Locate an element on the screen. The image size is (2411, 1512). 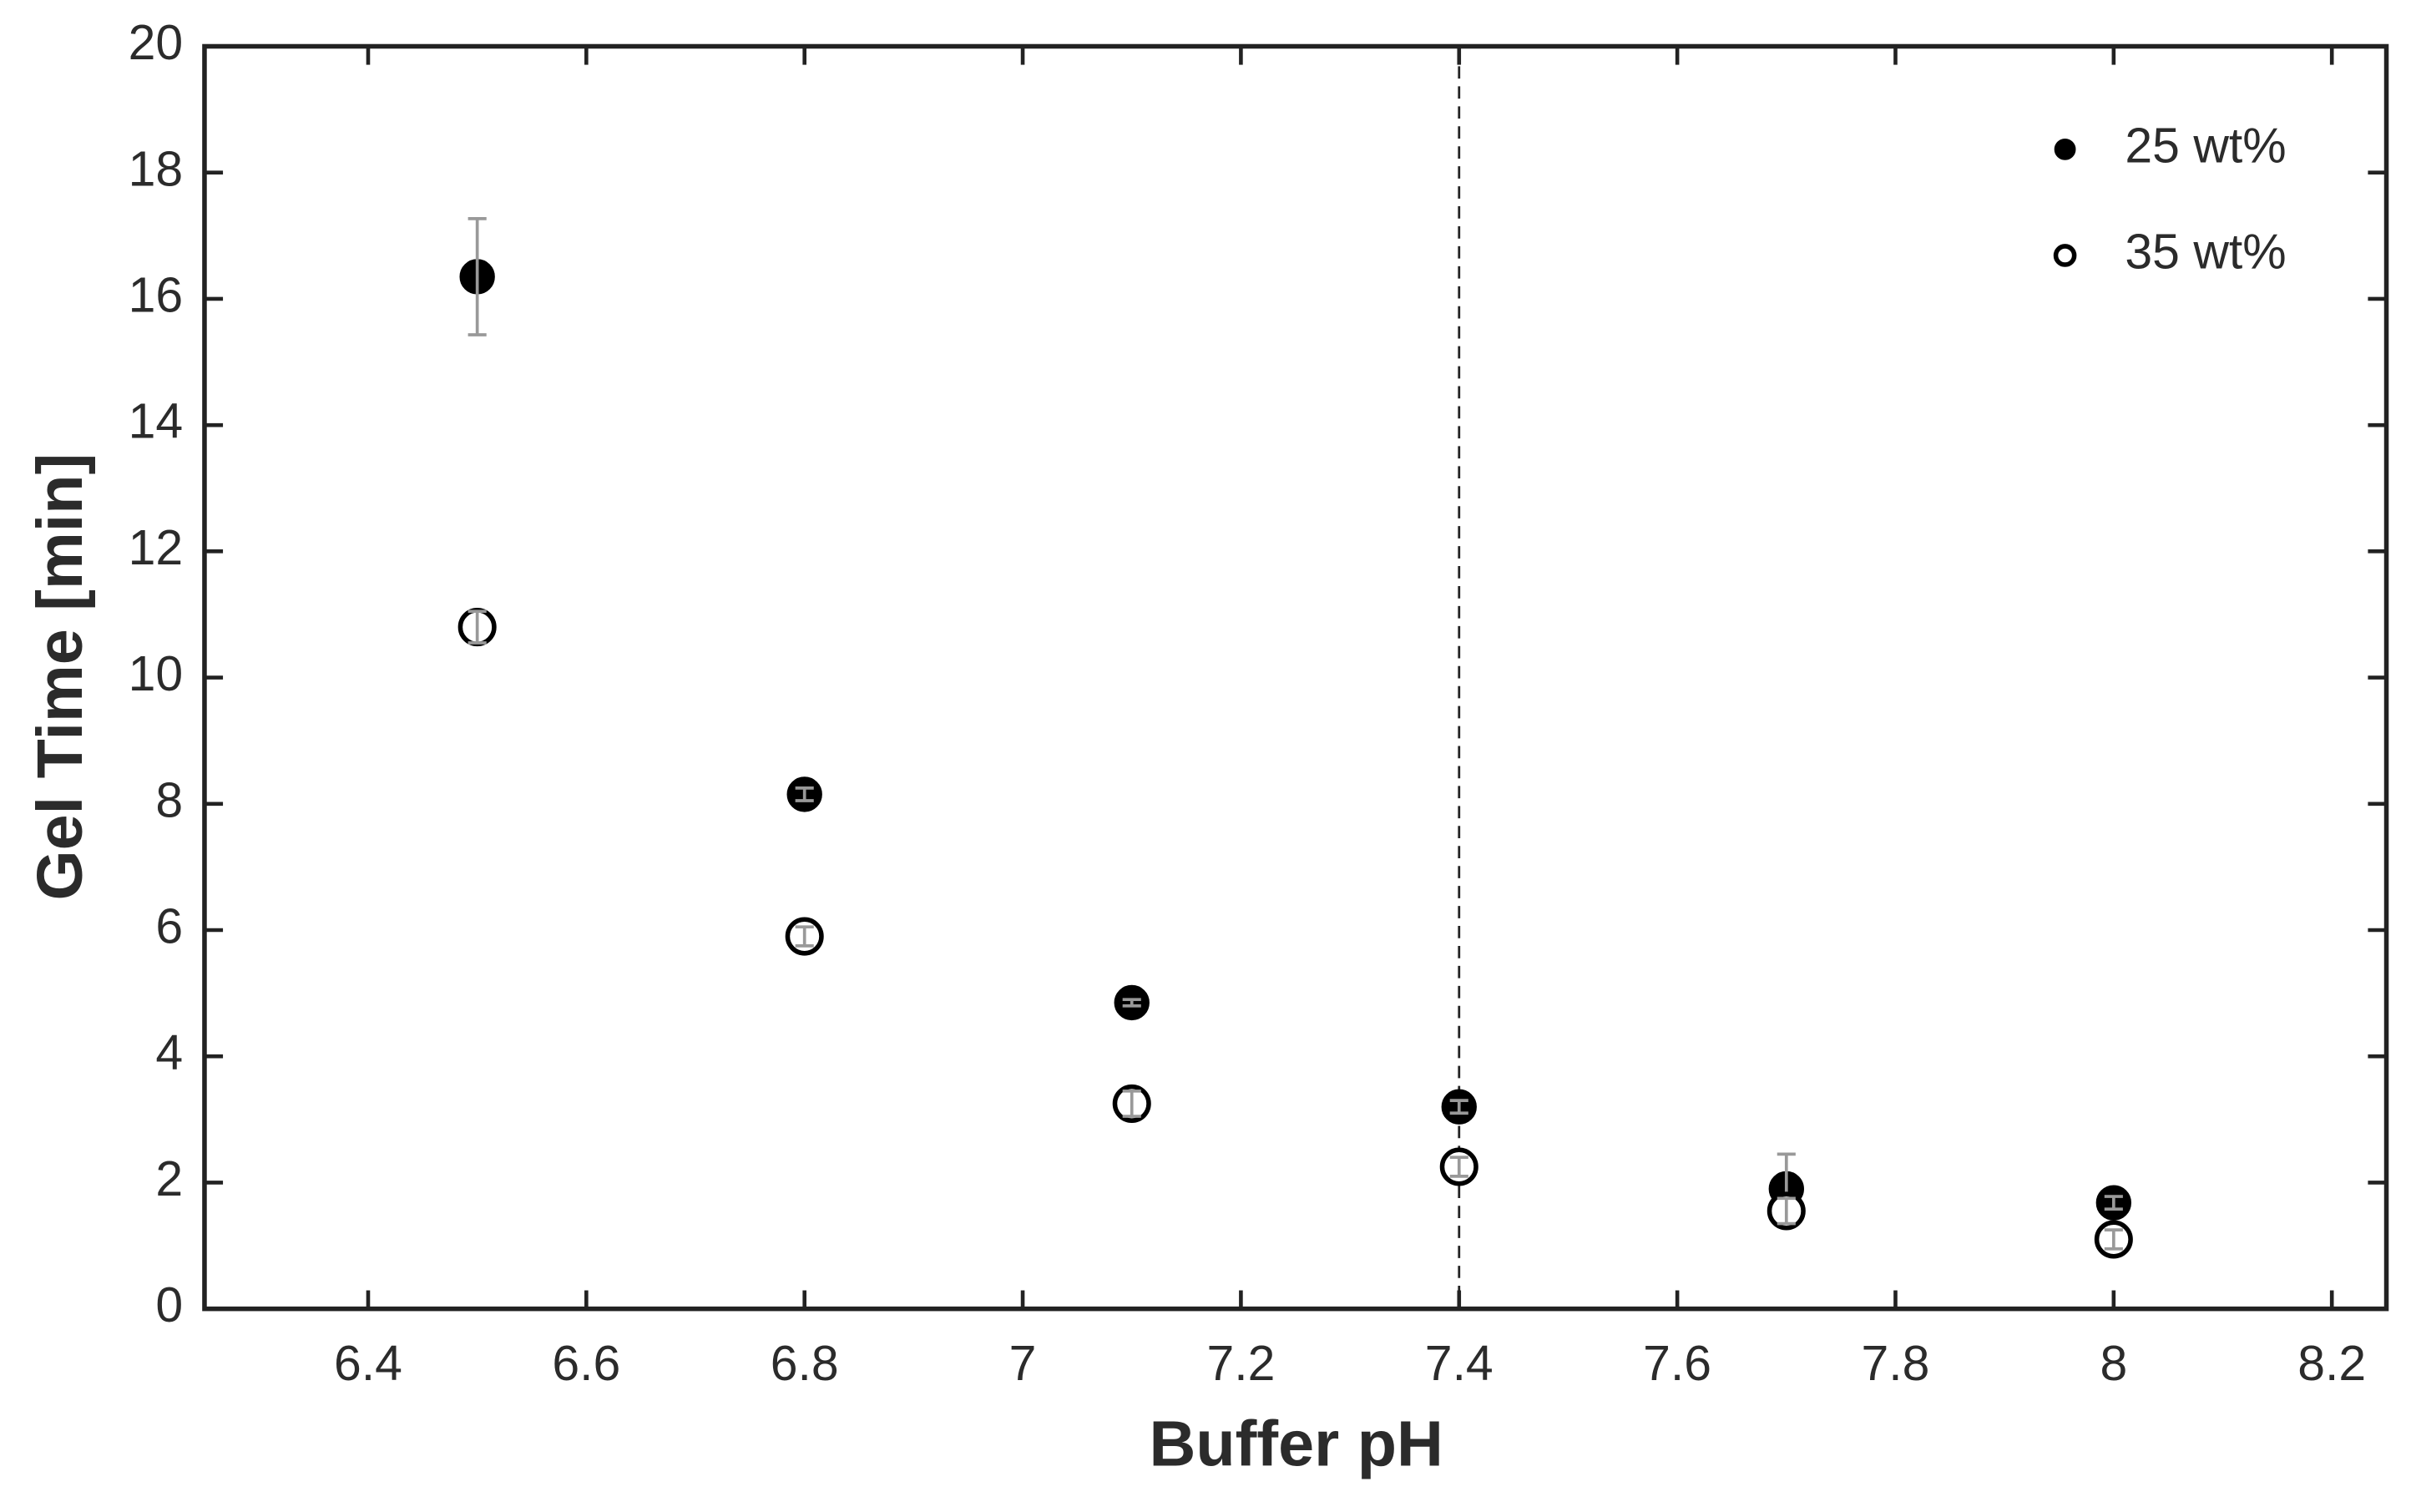
y-tick-label: 8 is located at coordinates (169, 800).